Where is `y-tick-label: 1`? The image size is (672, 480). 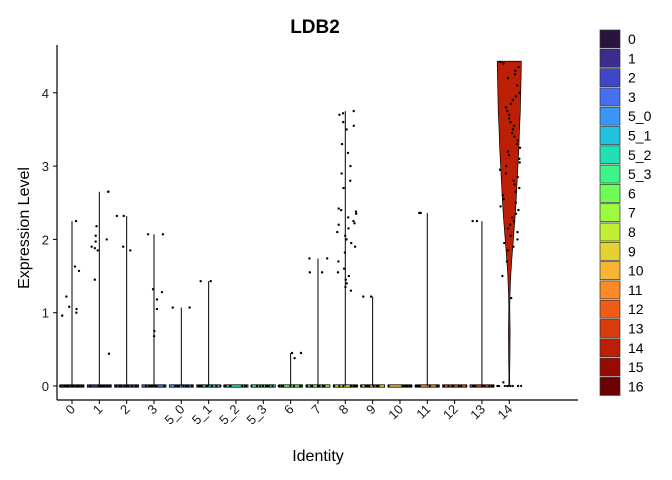
y-tick-label: 1 is located at coordinates (45, 313).